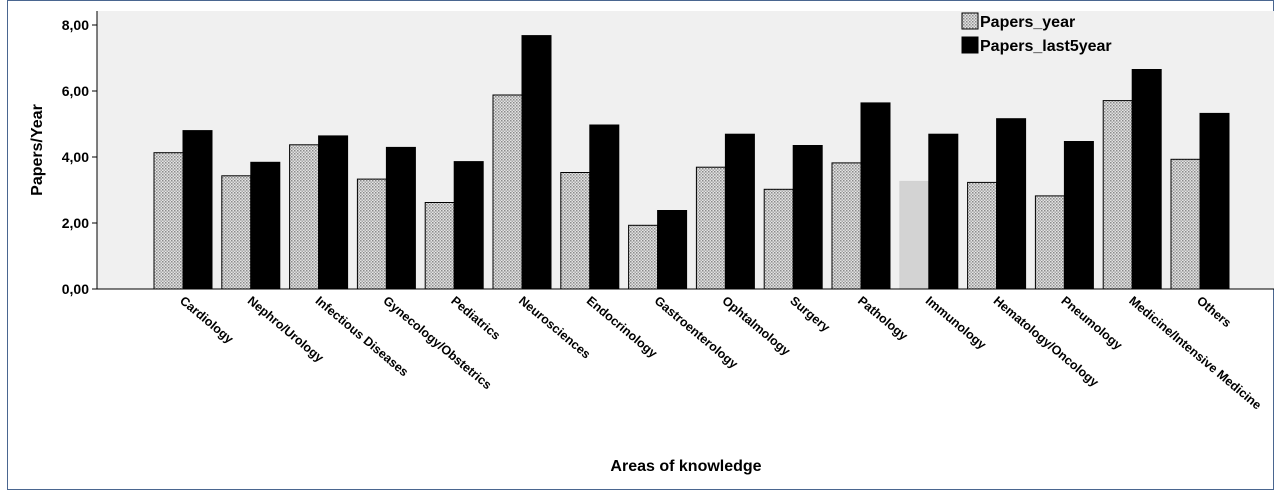 This screenshot has width=1274, height=490. Describe the element at coordinates (1214, 201) in the screenshot. I see `bar-others-papers-last5year` at that location.